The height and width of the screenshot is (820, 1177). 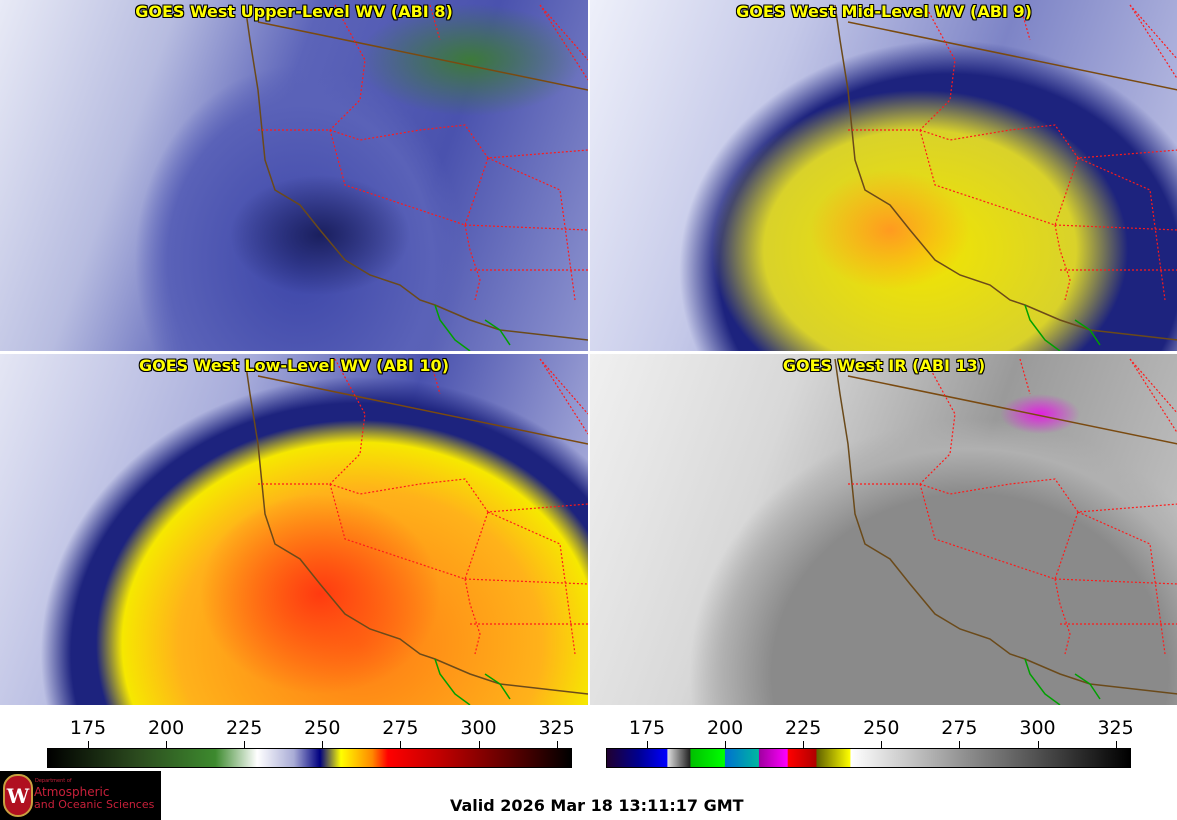 I want to click on uw-seal-icon: W, so click(x=18, y=795).